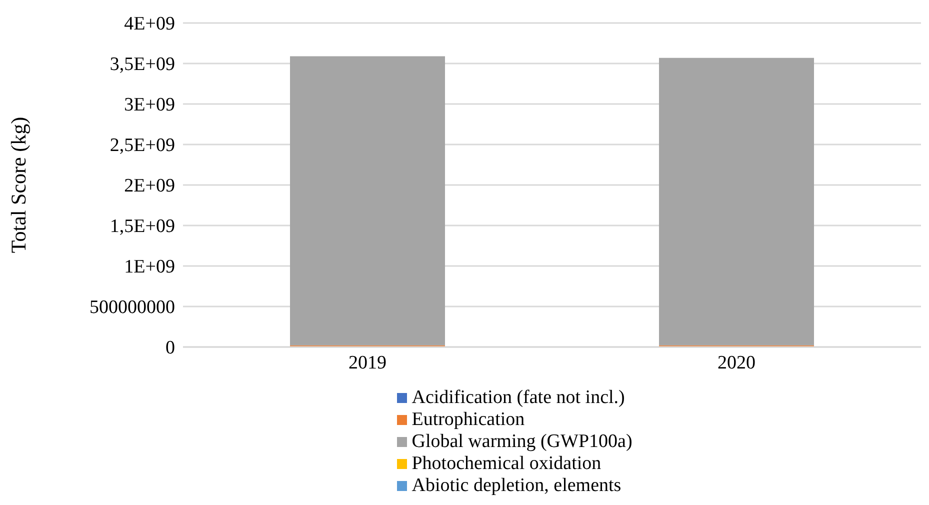 Image resolution: width=929 pixels, height=505 pixels. I want to click on y-tick-label: 2E+09, so click(149, 186).